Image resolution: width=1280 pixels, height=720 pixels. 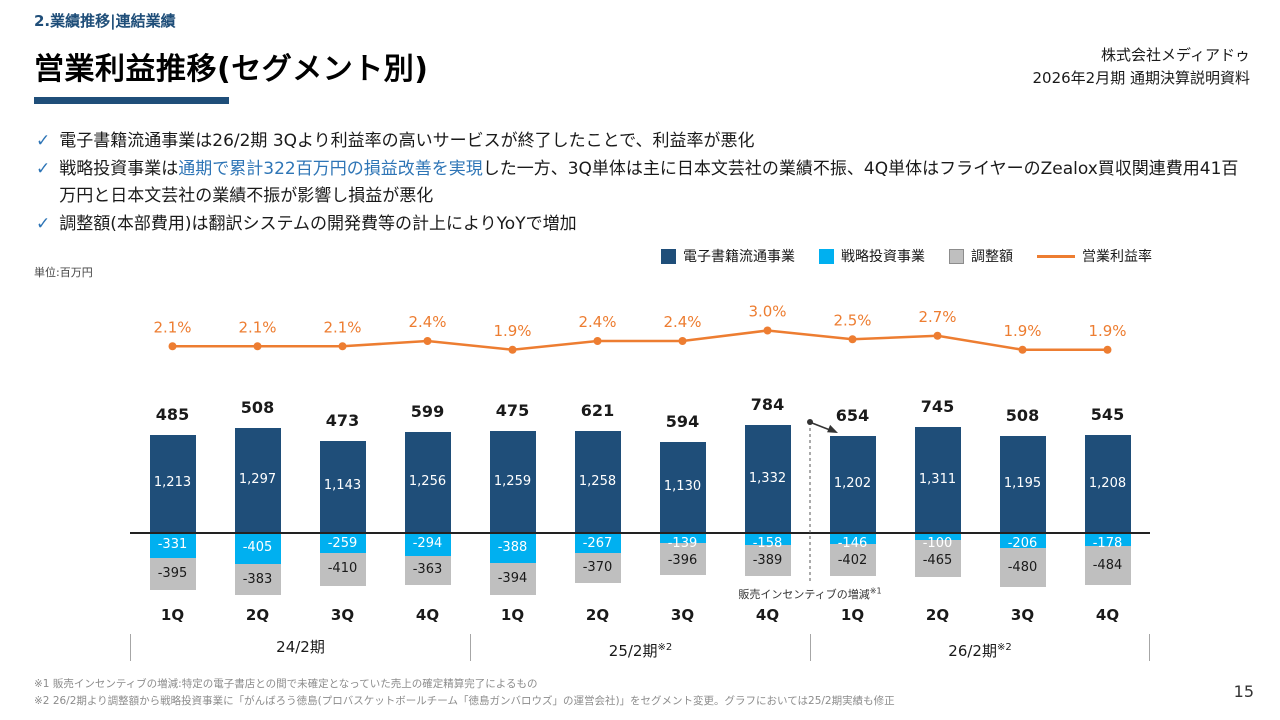 What do you see at coordinates (992, 257) in the screenshot?
I see `legend-label: 調整額` at bounding box center [992, 257].